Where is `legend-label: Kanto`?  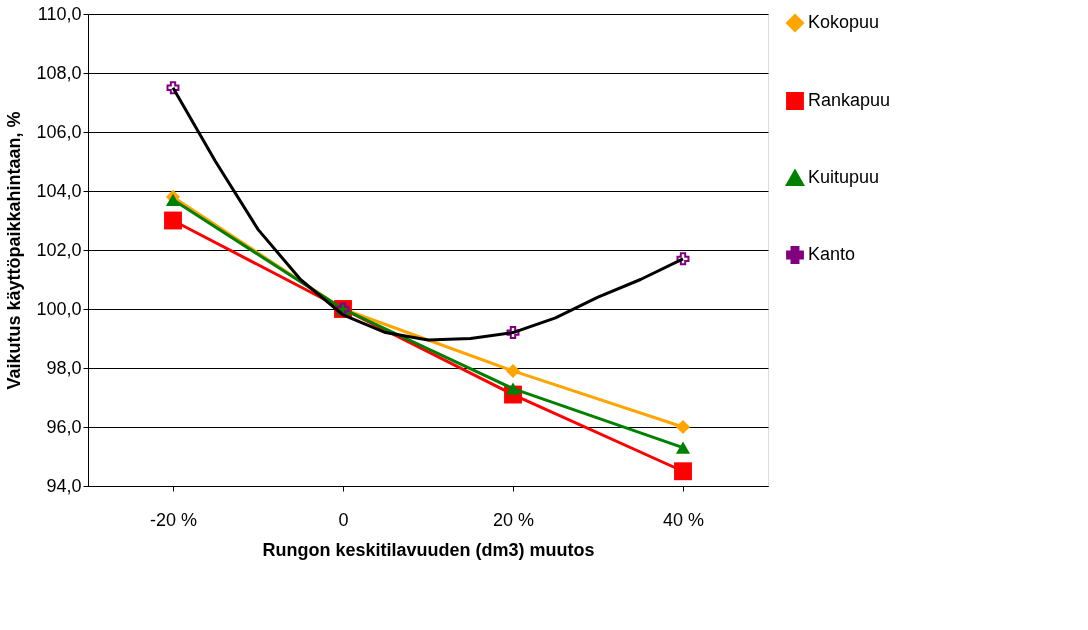 legend-label: Kanto is located at coordinates (832, 254).